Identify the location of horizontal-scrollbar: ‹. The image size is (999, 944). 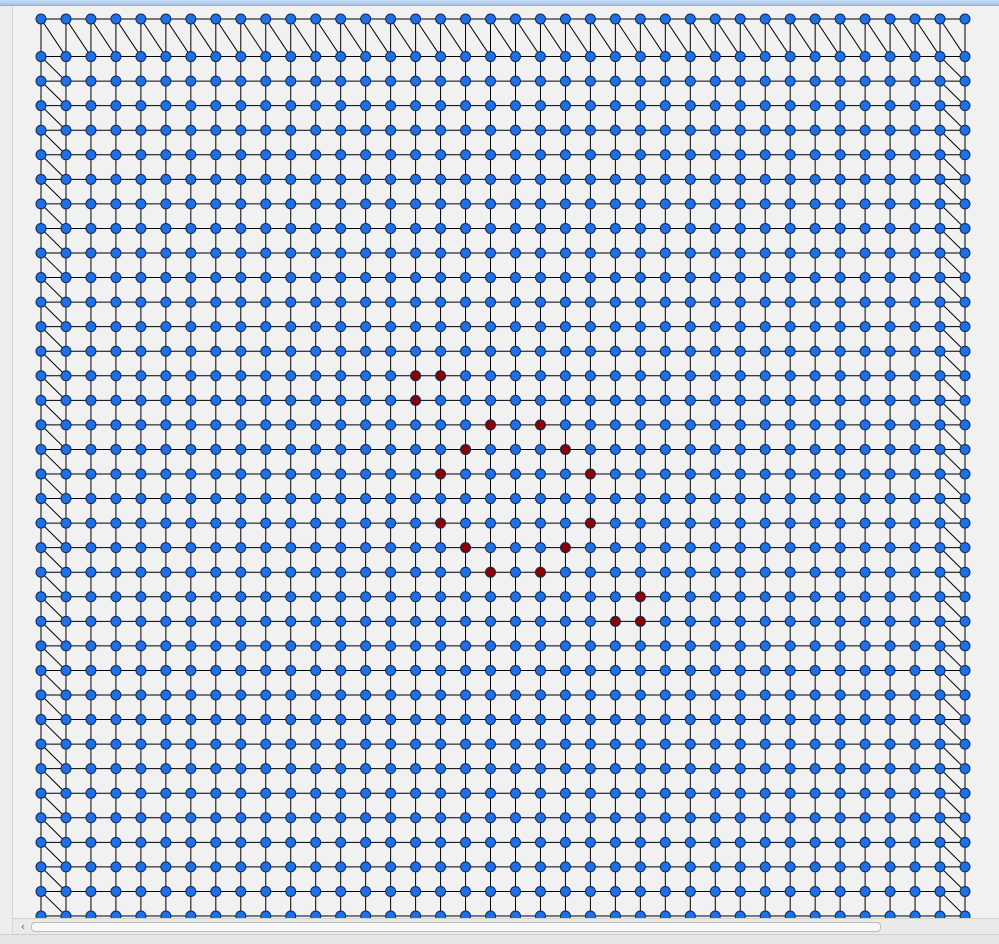
(506, 926).